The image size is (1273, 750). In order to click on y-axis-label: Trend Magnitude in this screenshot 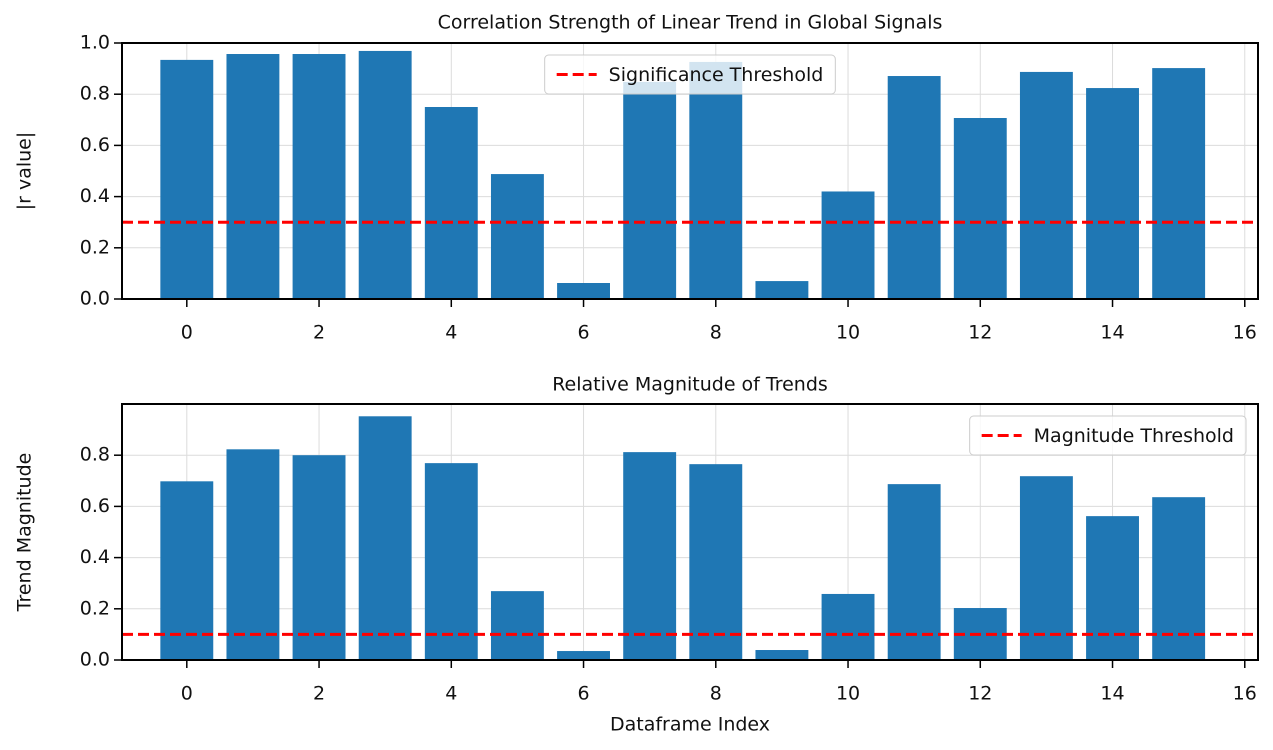, I will do `click(25, 533)`.